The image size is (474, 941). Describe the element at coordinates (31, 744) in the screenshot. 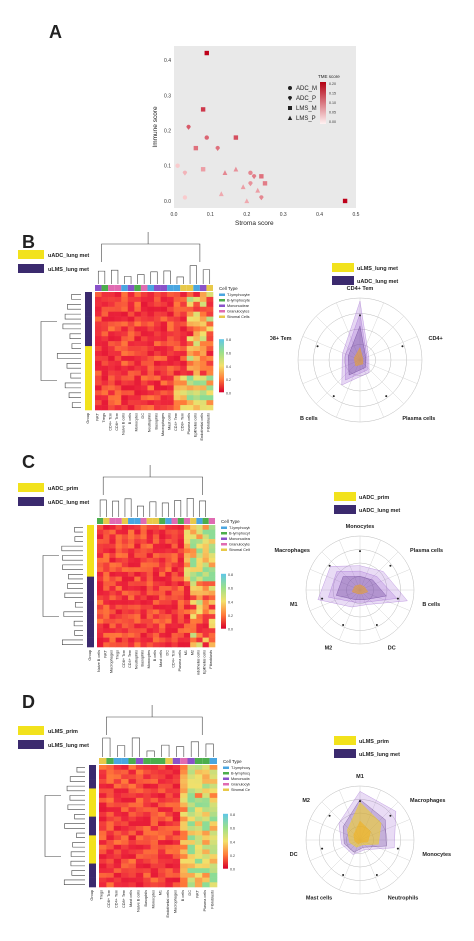

I see `group-legend-swatch` at that location.